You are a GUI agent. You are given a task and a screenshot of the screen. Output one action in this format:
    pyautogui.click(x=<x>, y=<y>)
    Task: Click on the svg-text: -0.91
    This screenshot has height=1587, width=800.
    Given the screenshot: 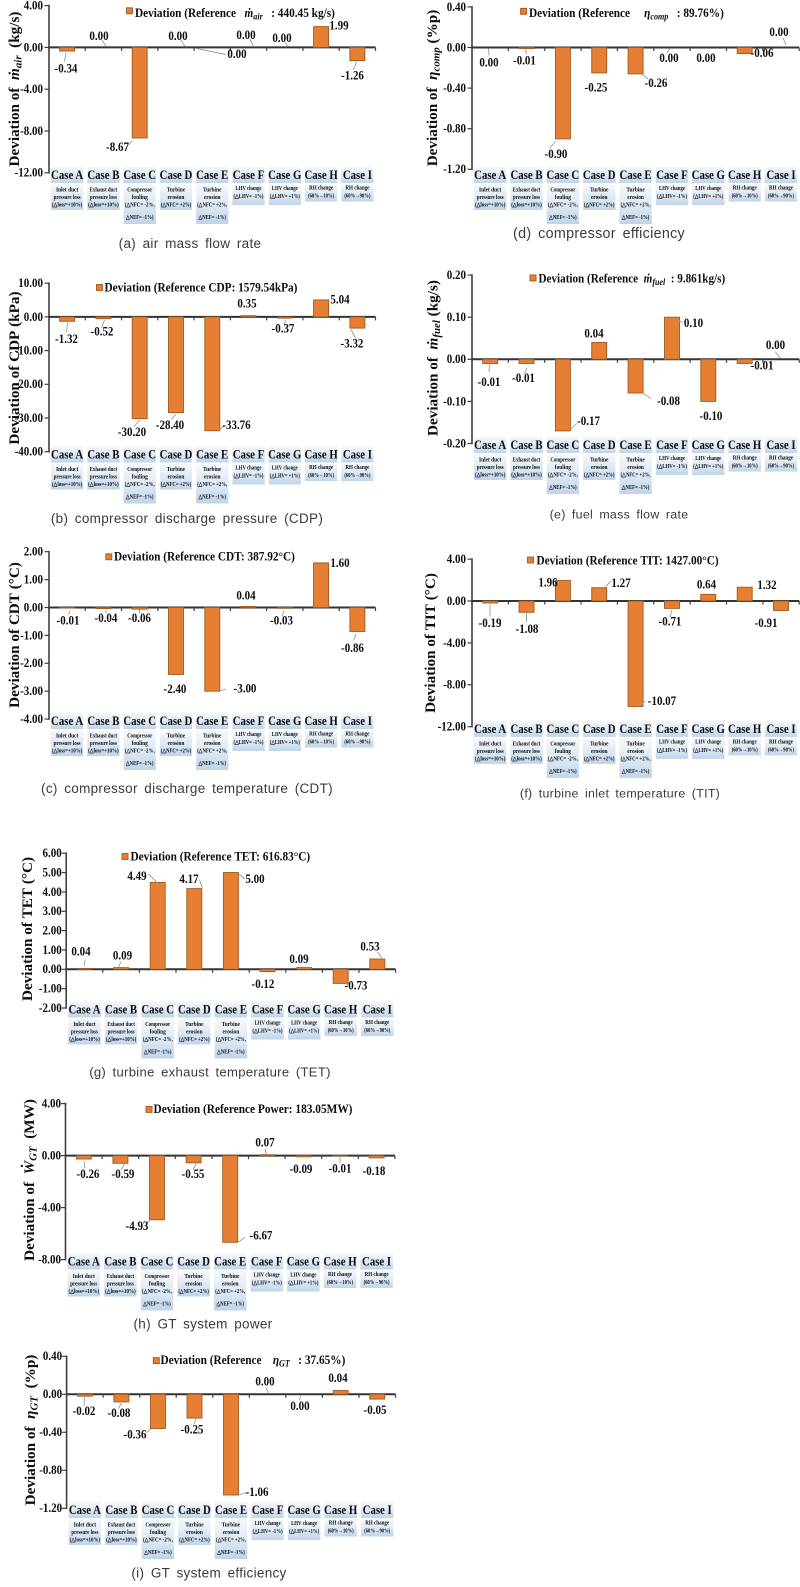 What is the action you would take?
    pyautogui.click(x=766, y=624)
    